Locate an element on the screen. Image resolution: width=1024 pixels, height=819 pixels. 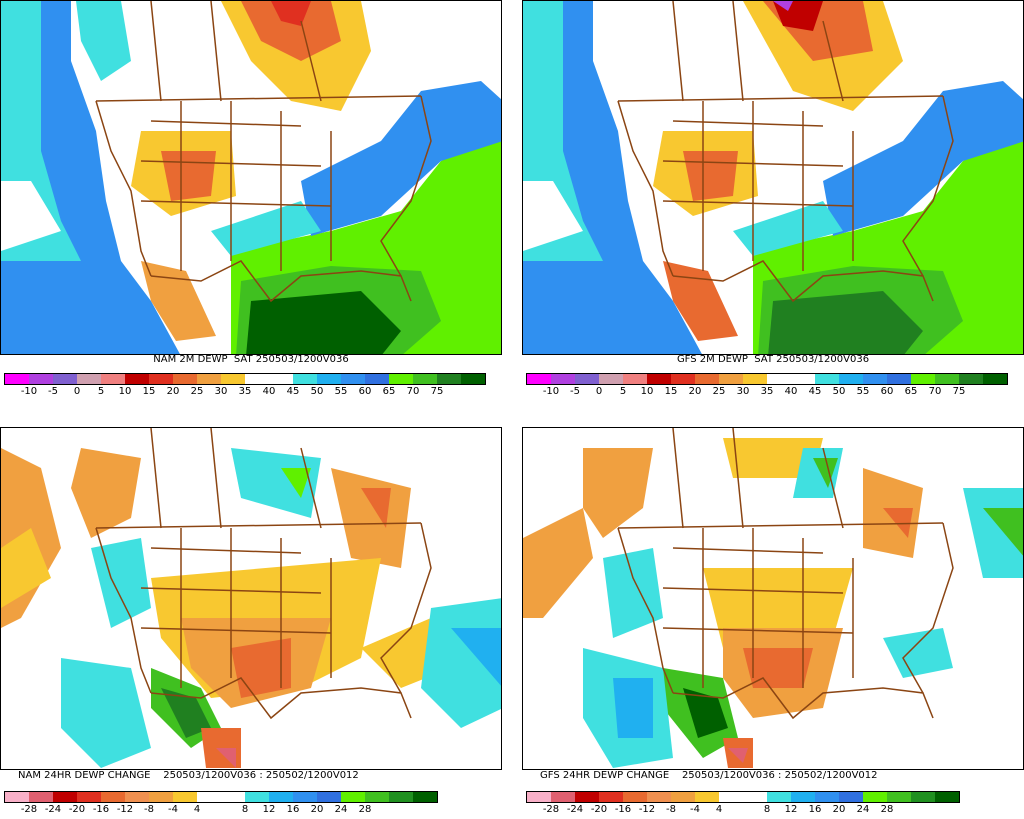
colorbar-tick-label: 5 is located at coordinates (101, 391).